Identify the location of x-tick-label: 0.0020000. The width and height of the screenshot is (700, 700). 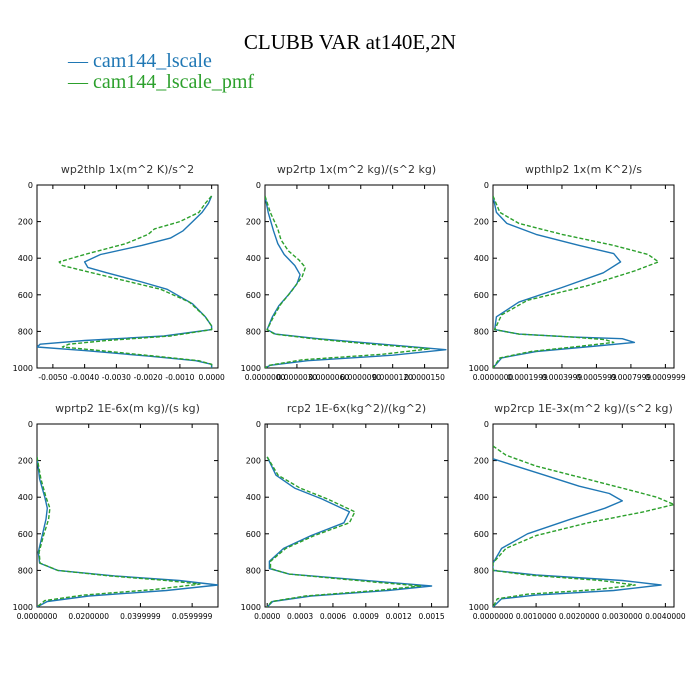
(579, 616).